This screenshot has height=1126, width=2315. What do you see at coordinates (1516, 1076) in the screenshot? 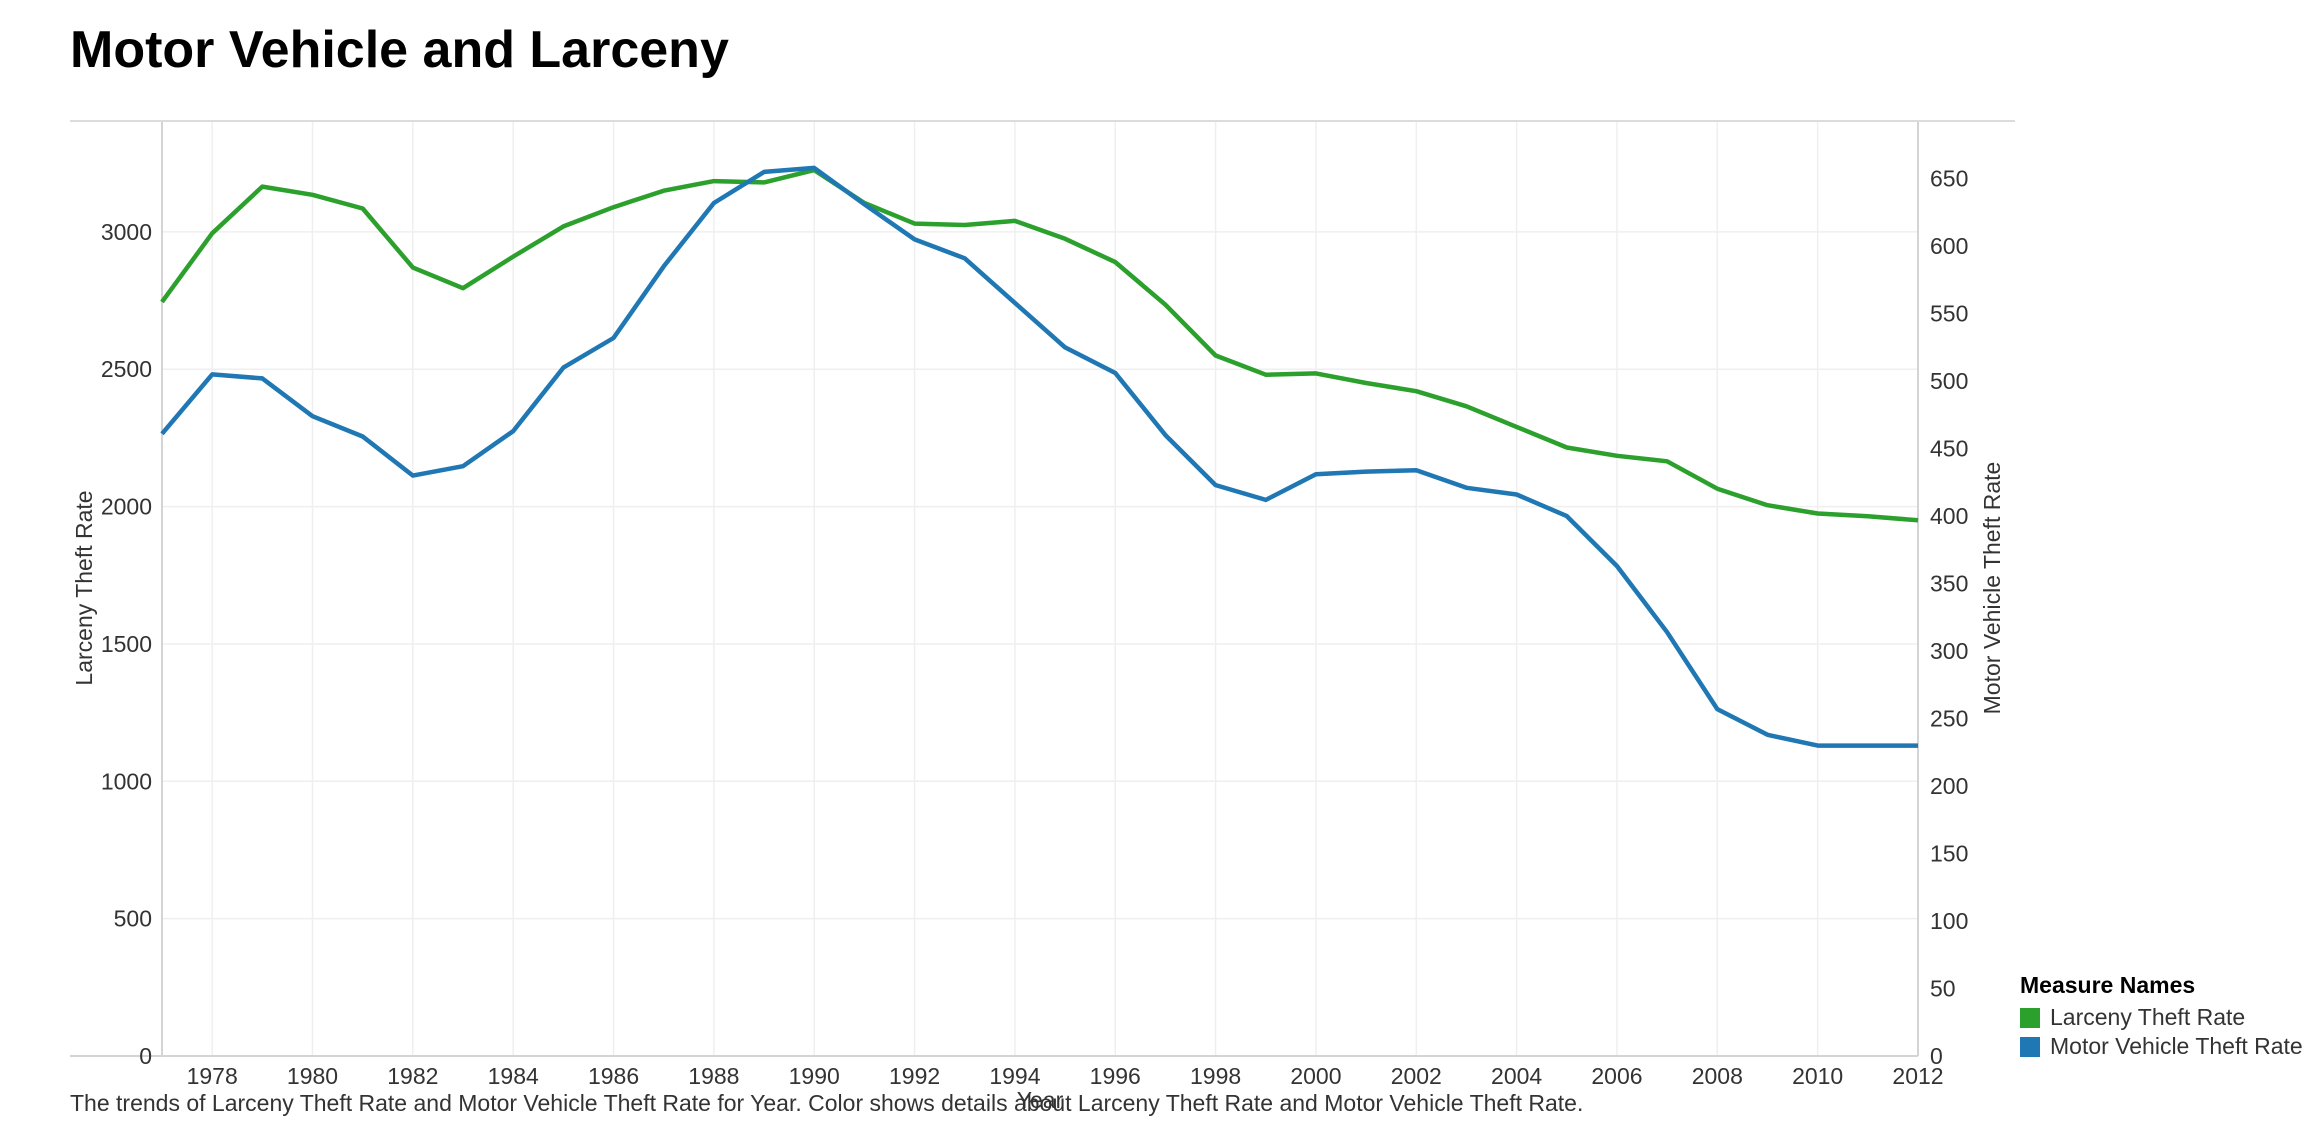
I see `x-tick-label: 2004` at bounding box center [1516, 1076].